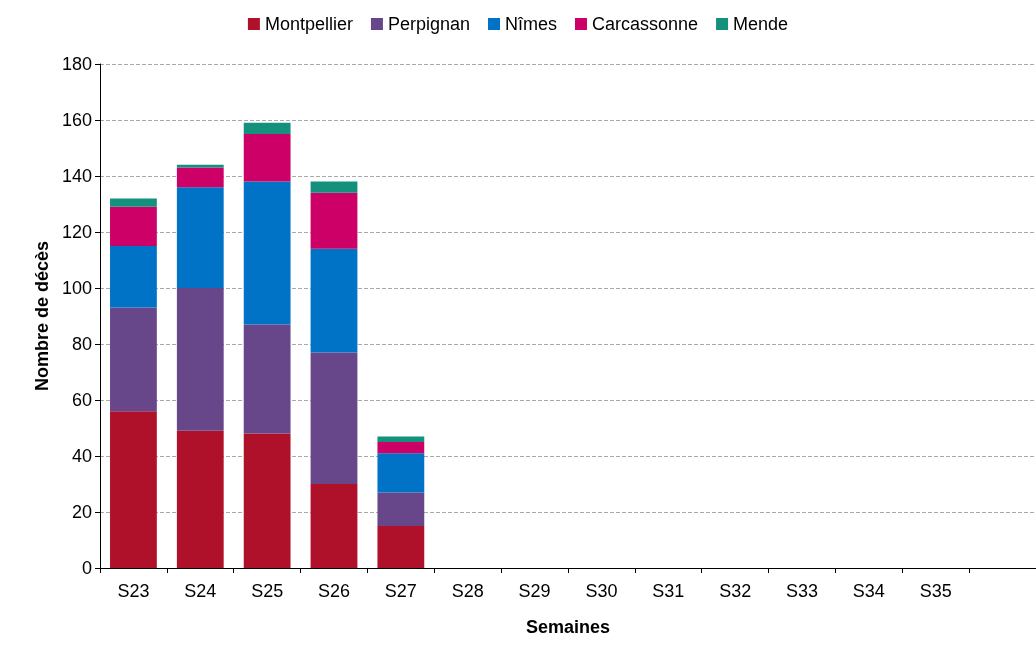 The image size is (1036, 652). What do you see at coordinates (568, 627) in the screenshot?
I see `x-axis-title: Semaines` at bounding box center [568, 627].